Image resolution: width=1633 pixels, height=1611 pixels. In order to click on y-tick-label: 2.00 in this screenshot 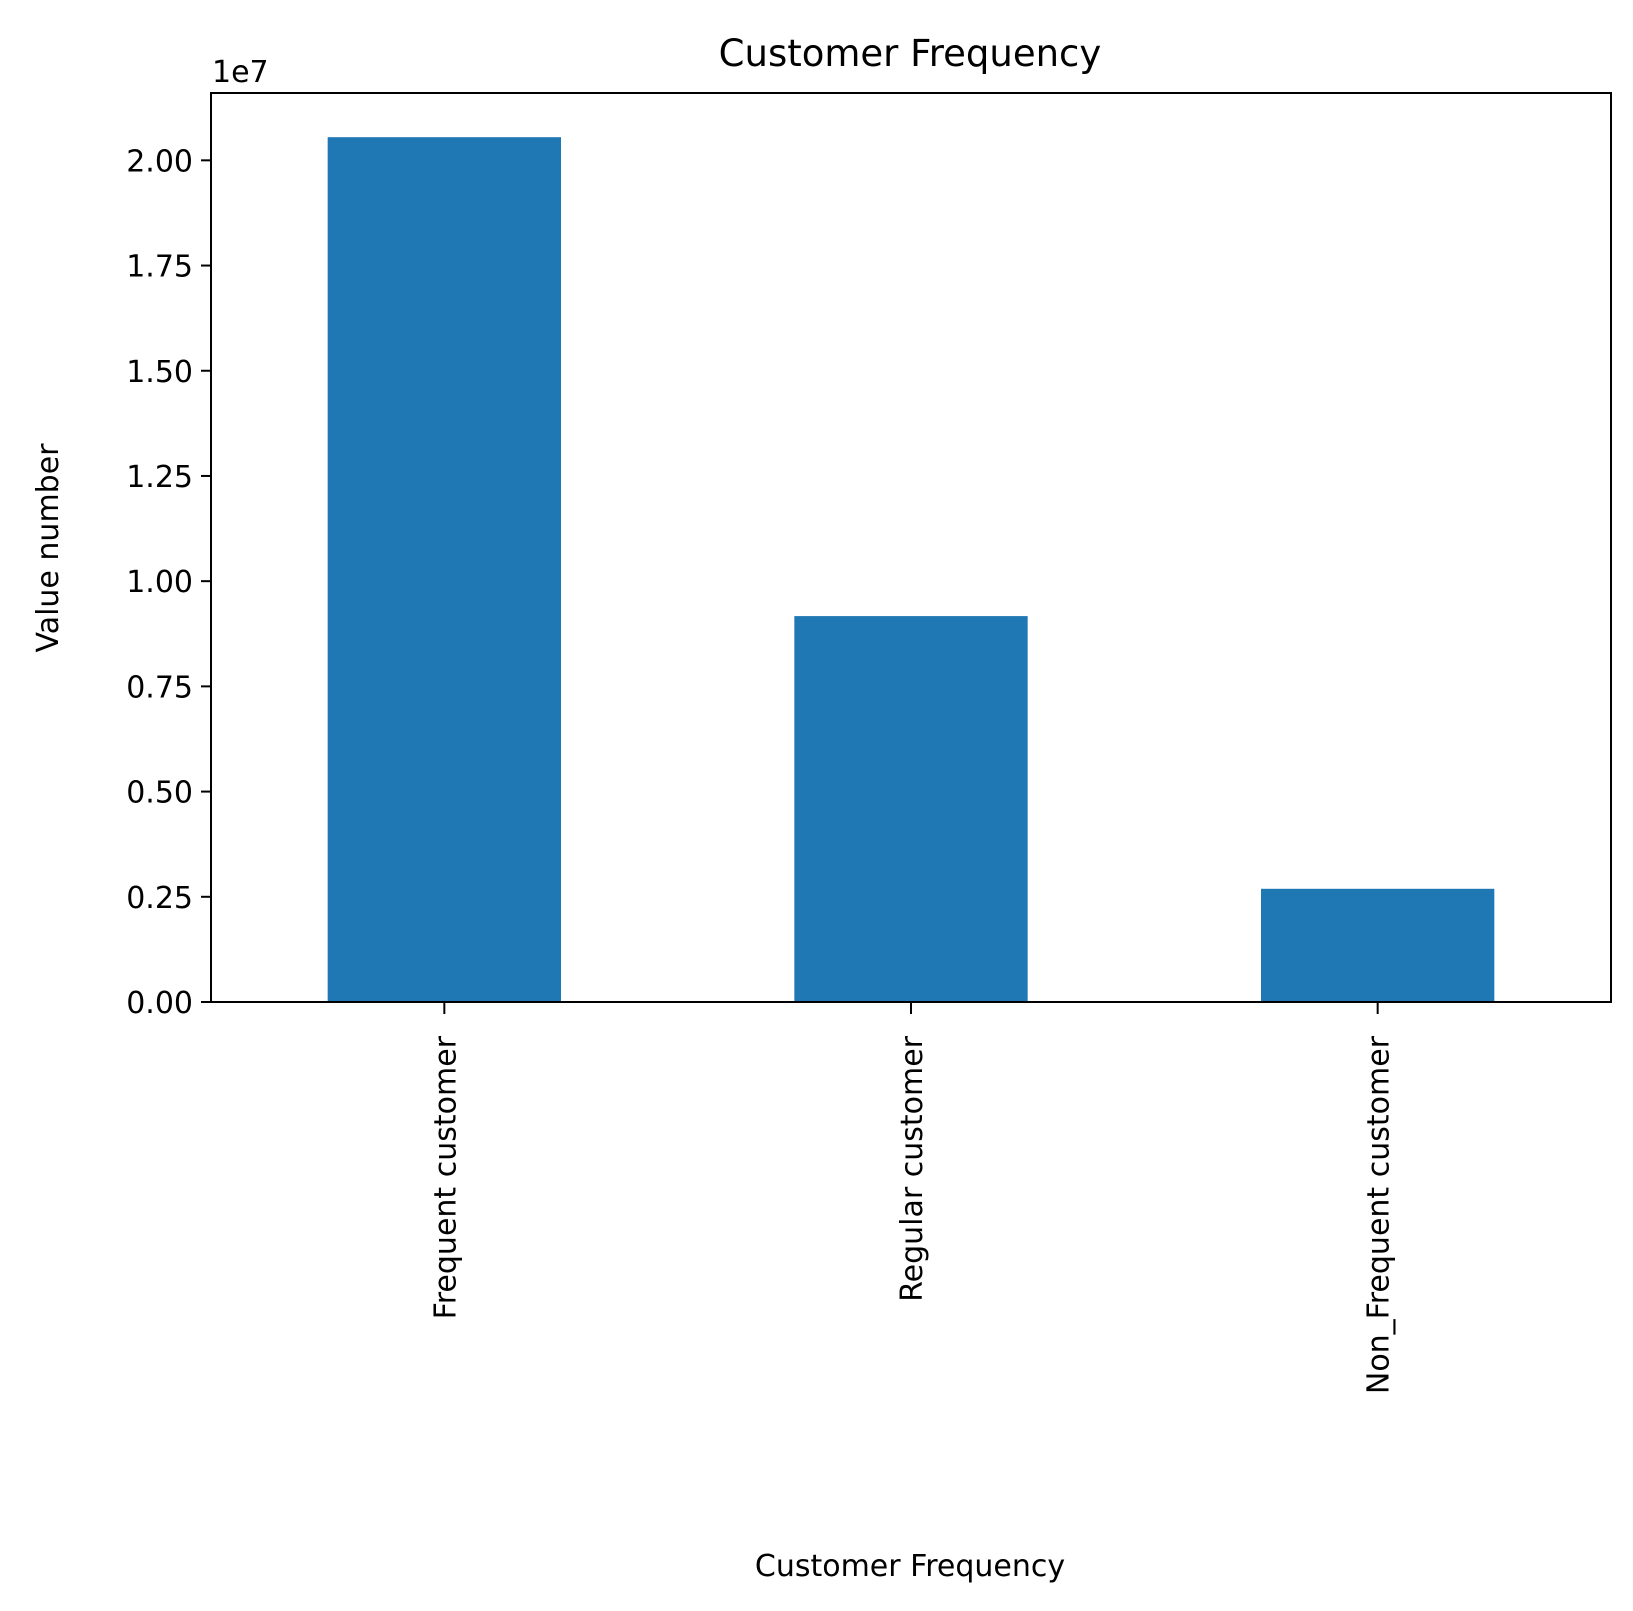, I will do `click(159, 161)`.